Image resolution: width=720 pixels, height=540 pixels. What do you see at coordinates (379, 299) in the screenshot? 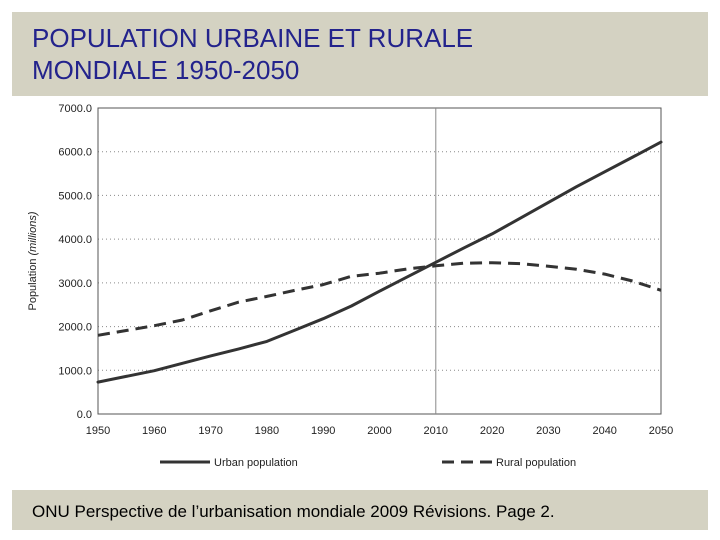
I see `rural-population-line` at bounding box center [379, 299].